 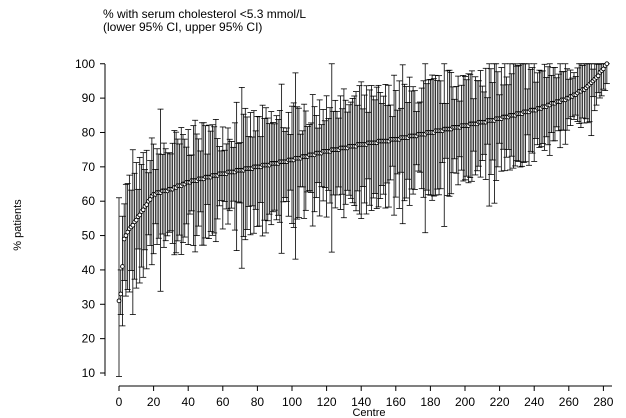 What do you see at coordinates (18, 225) in the screenshot?
I see `y-axis-label: % patients` at bounding box center [18, 225].